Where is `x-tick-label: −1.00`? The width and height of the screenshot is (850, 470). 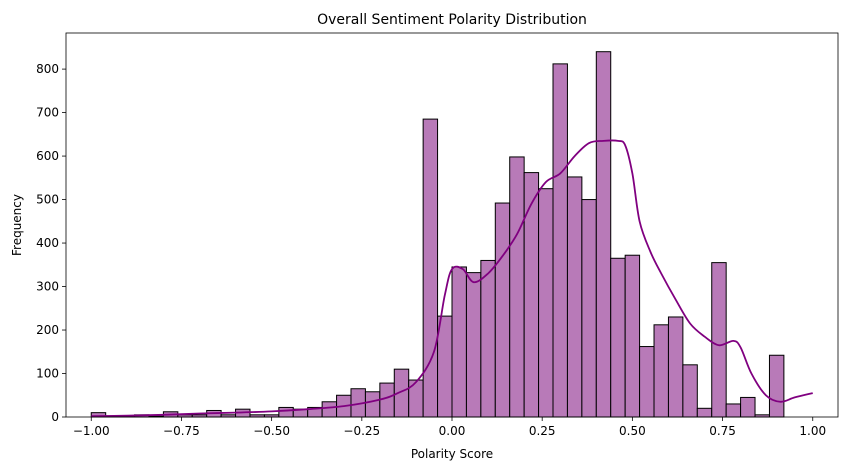
x-tick-label: −1.00 is located at coordinates (91, 431).